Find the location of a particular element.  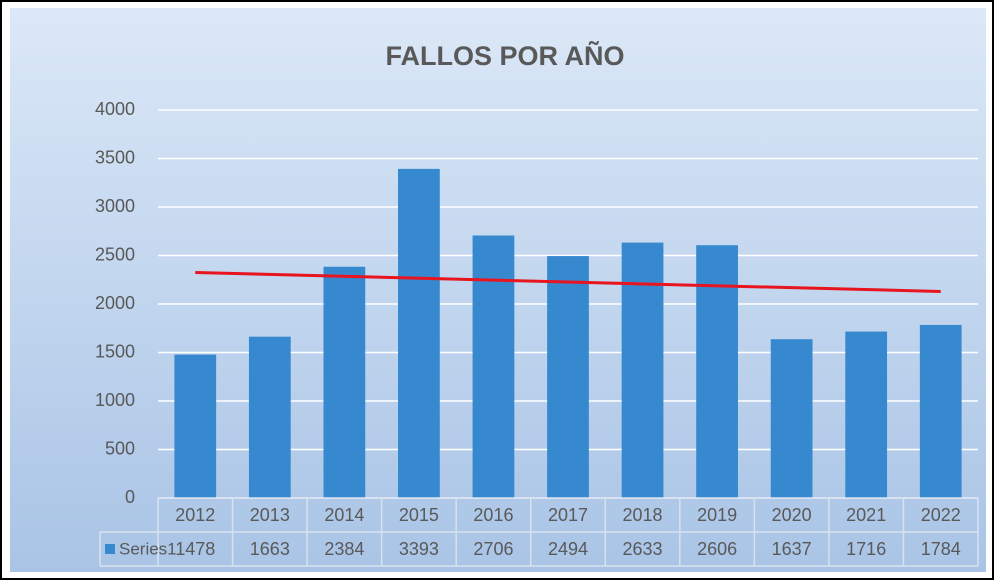

x-tick-label: 2018 is located at coordinates (643, 515).